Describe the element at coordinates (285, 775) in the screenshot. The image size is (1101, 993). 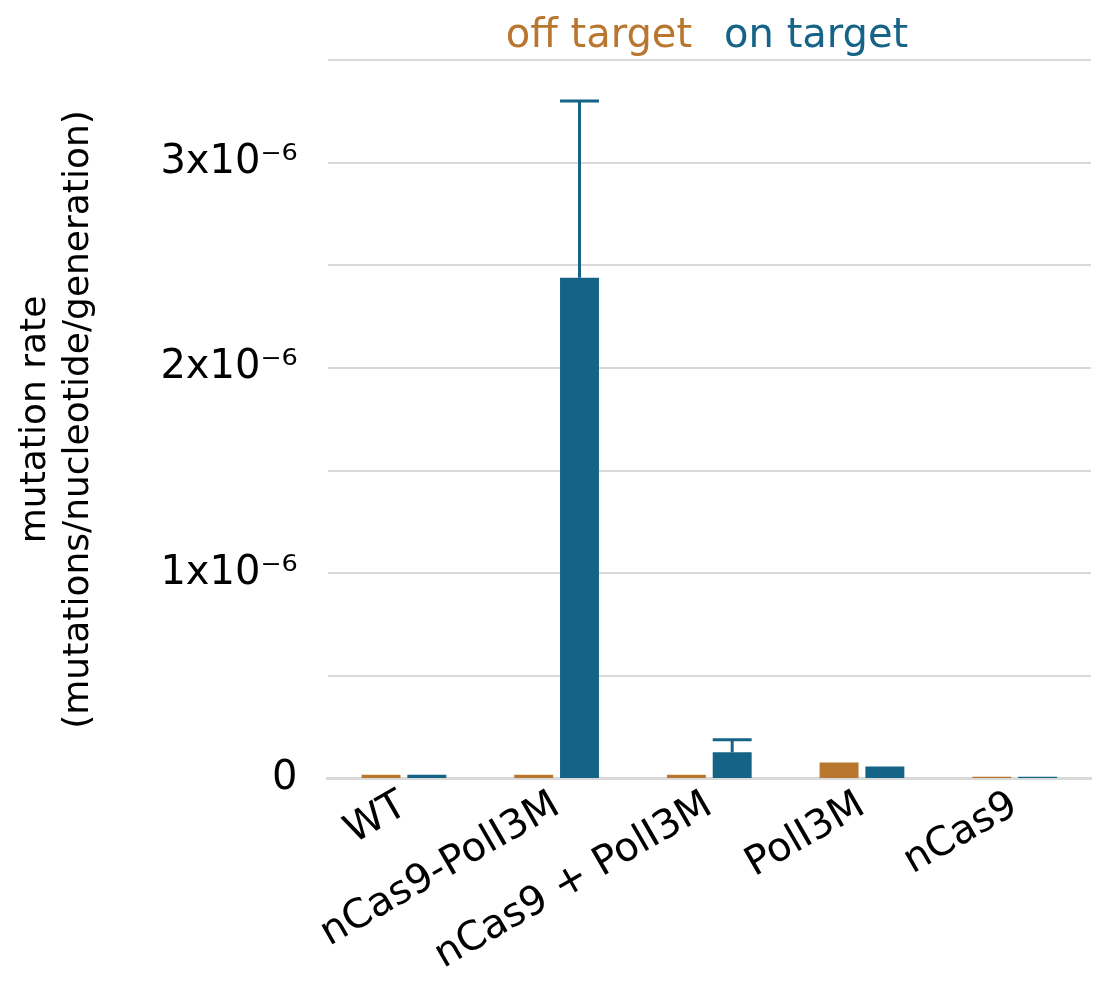
I see `y-tick-label: 0` at that location.